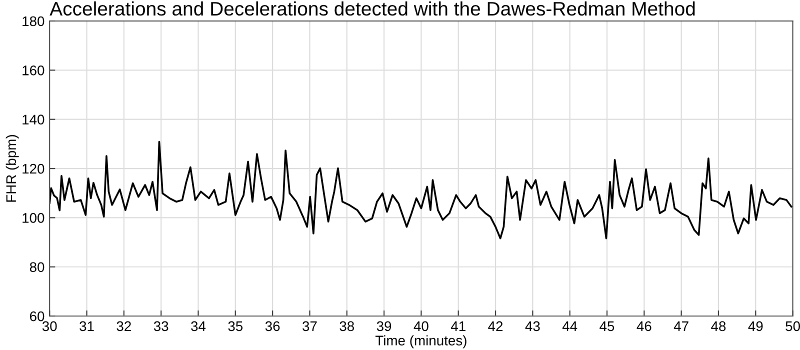  What do you see at coordinates (12, 168) in the screenshot?
I see `y-axis-title: FHR (bpm)` at bounding box center [12, 168].